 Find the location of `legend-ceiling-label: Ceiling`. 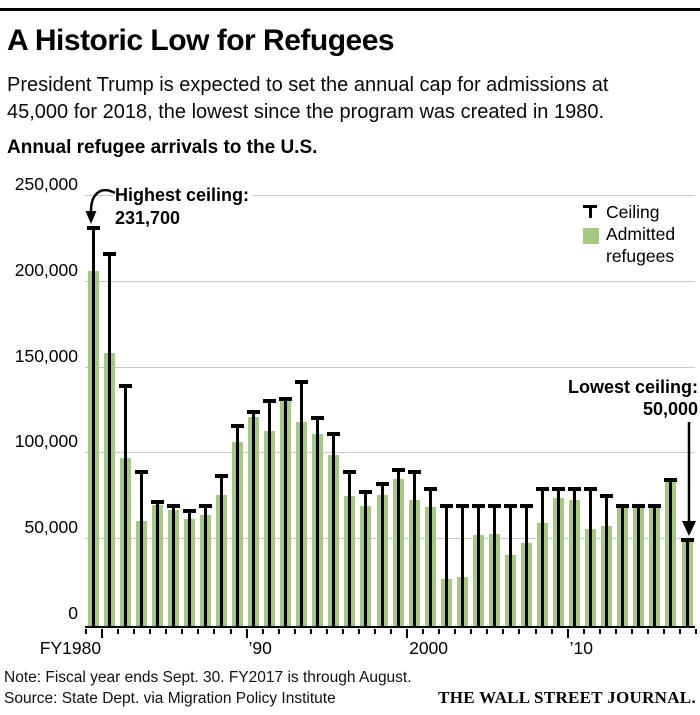

legend-ceiling-label: Ceiling is located at coordinates (633, 212).